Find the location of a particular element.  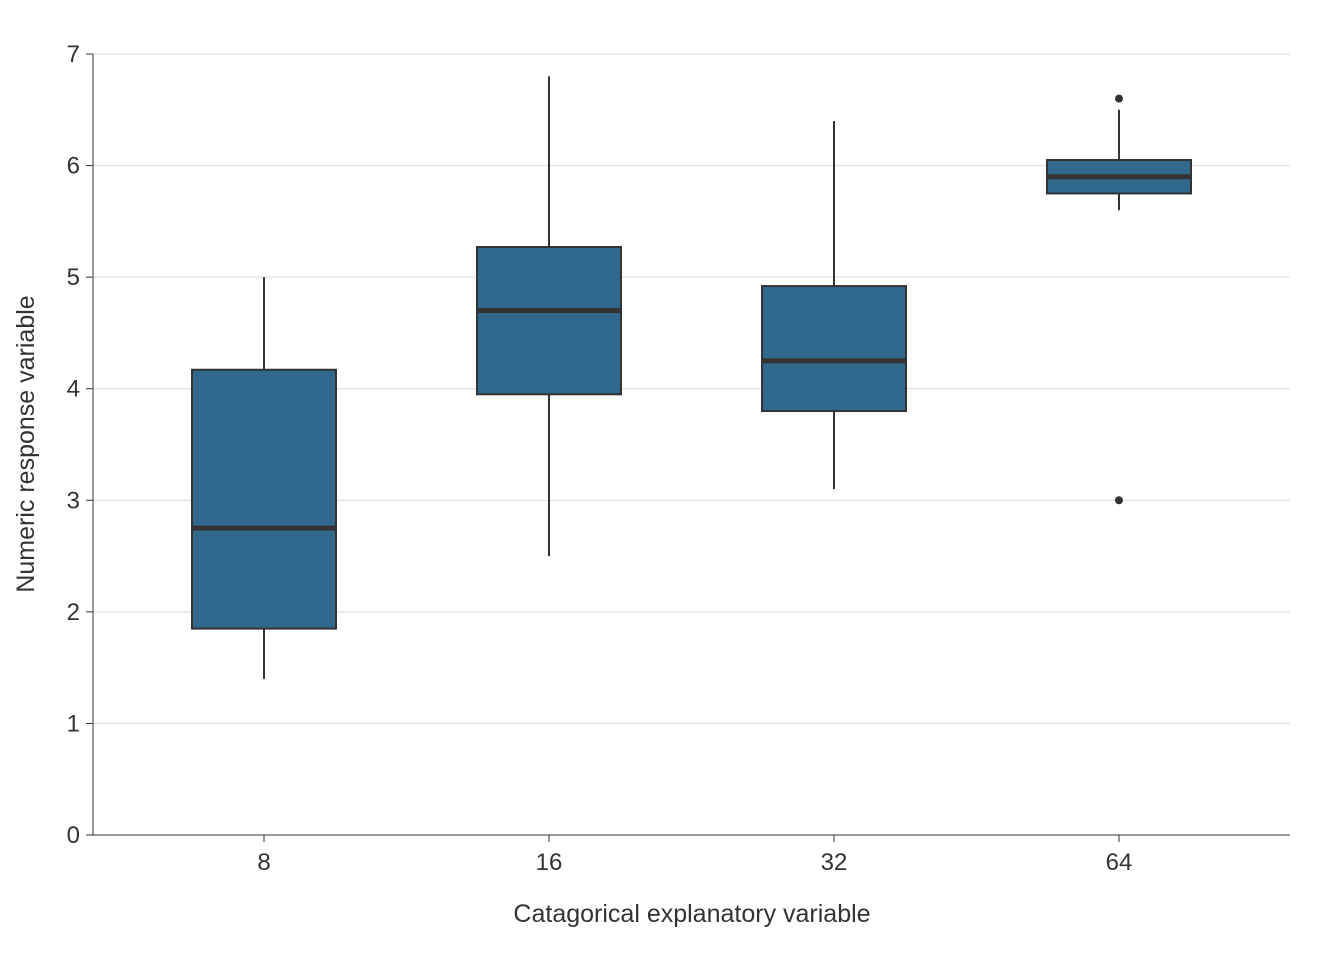

x-tick-label-32: 32 is located at coordinates (834, 862).